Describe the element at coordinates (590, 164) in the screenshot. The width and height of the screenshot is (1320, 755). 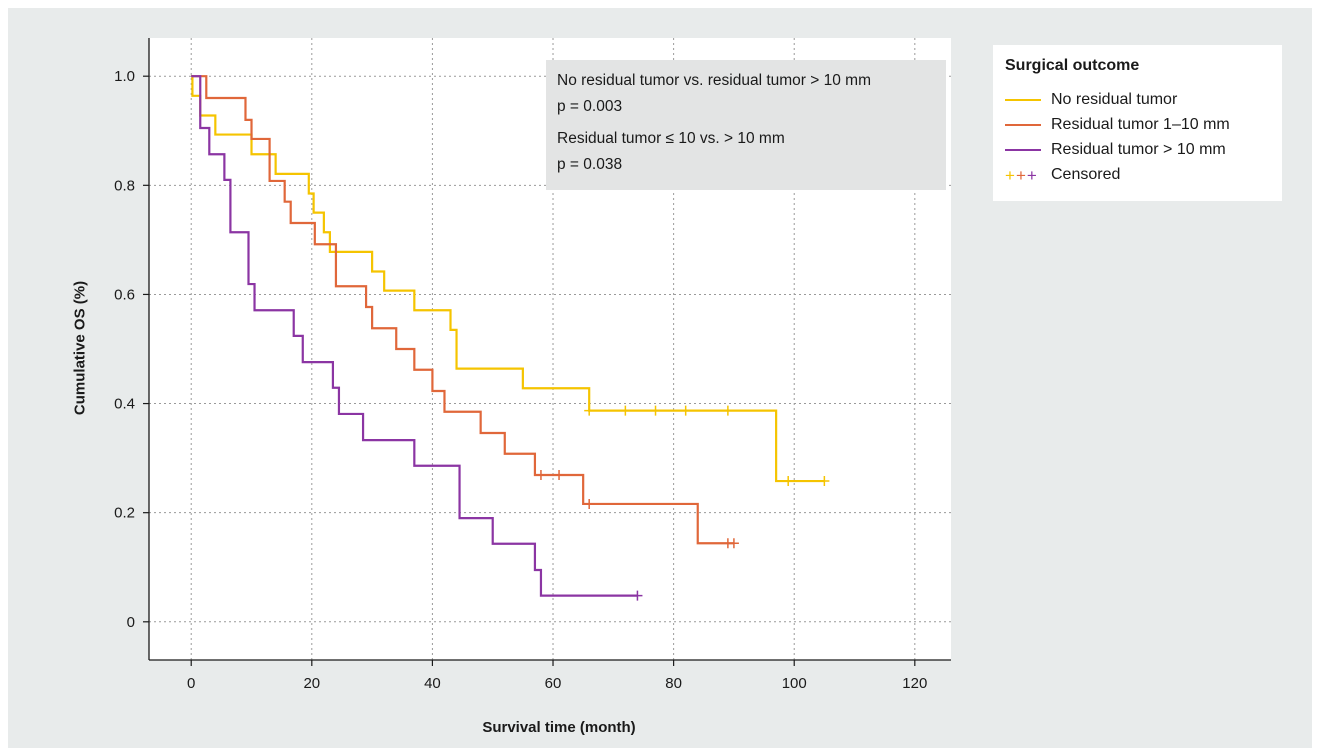
I see `annotation-line-4: p = 0.038` at that location.